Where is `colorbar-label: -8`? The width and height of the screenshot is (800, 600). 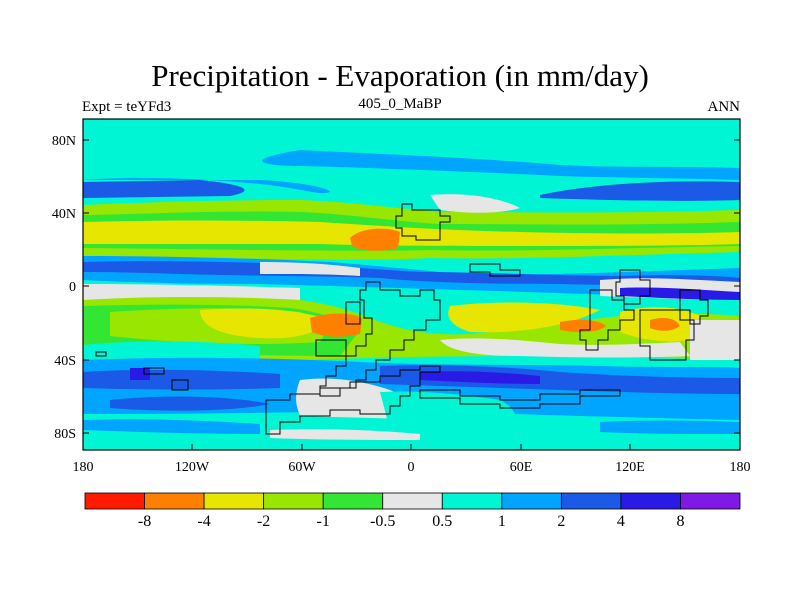 colorbar-label: -8 is located at coordinates (144, 521).